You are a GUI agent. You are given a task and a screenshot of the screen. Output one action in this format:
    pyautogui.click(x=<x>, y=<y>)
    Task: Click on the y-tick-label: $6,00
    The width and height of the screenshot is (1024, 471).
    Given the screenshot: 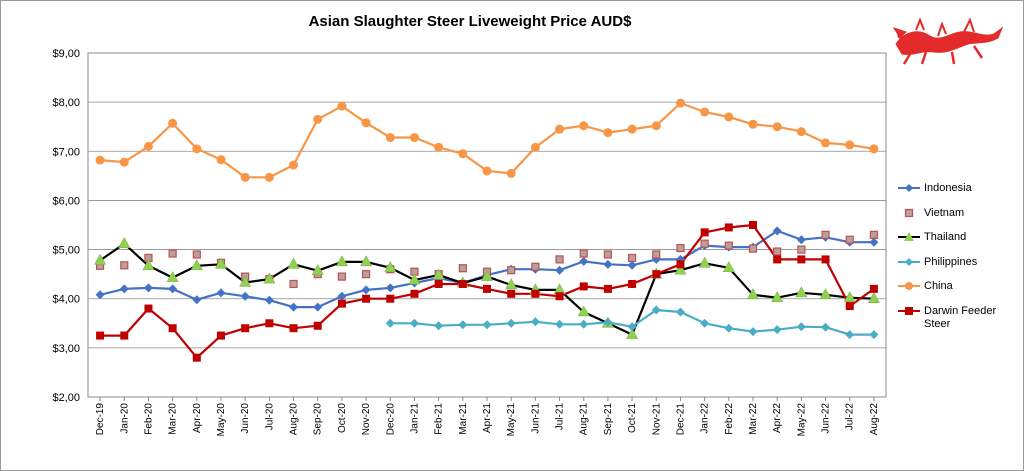 What is the action you would take?
    pyautogui.click(x=66, y=201)
    